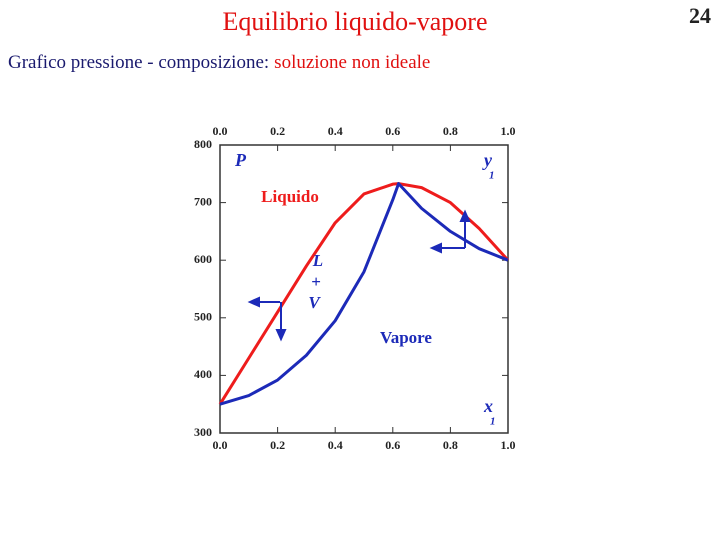 This screenshot has height=540, width=720. What do you see at coordinates (277, 131) in the screenshot?
I see `x-top-tick-label: 0.2` at bounding box center [277, 131].